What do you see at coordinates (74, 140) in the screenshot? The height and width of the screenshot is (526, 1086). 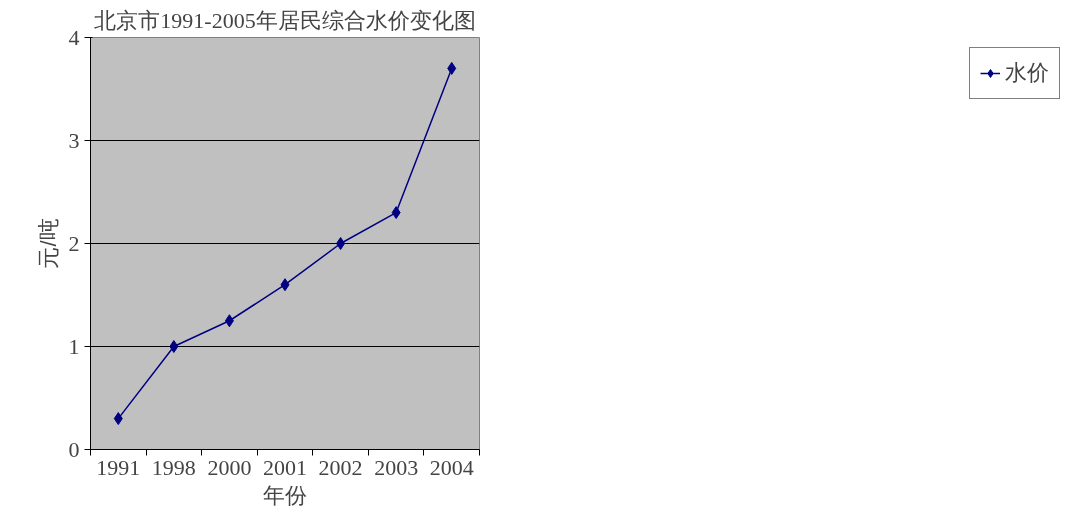 I see `y-tick-label: 3` at bounding box center [74, 140].